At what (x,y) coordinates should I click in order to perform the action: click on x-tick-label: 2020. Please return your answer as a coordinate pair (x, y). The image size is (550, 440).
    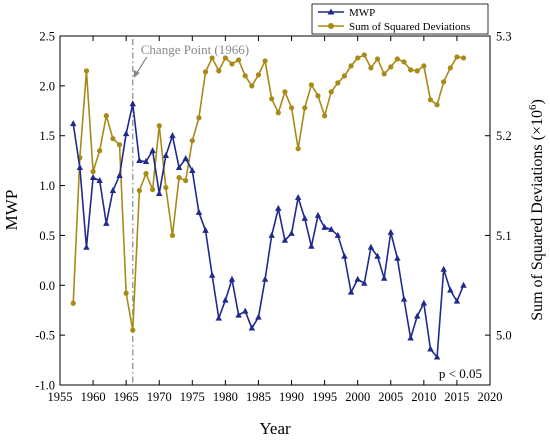
    Looking at the image, I should click on (490, 397).